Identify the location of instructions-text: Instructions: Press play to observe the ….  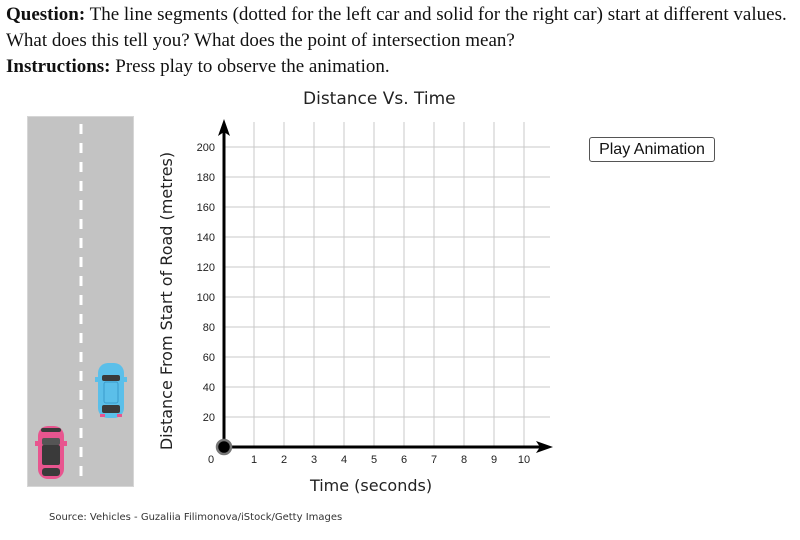
(401, 67).